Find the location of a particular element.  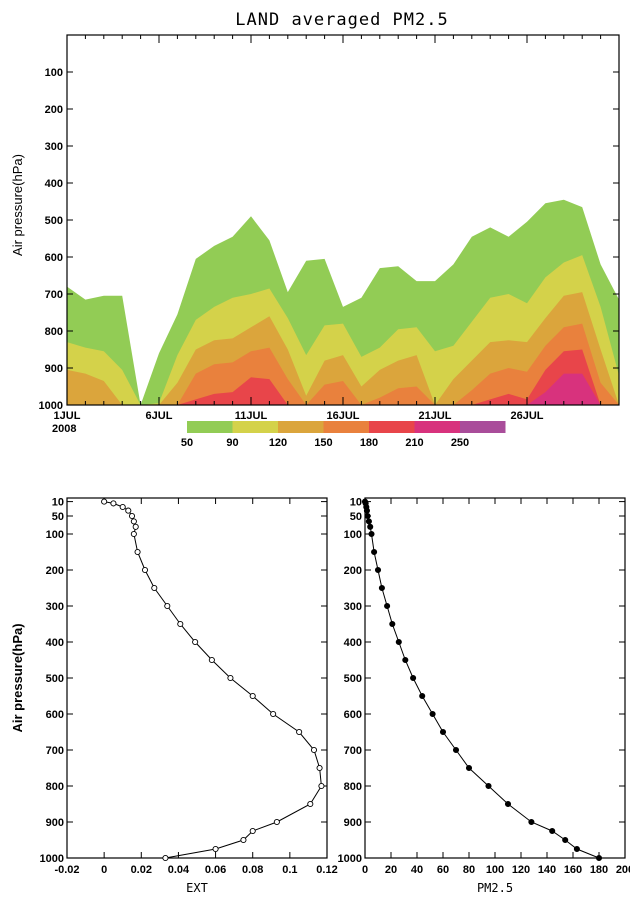

x-axis-label: PM2.5 is located at coordinates (495, 888).